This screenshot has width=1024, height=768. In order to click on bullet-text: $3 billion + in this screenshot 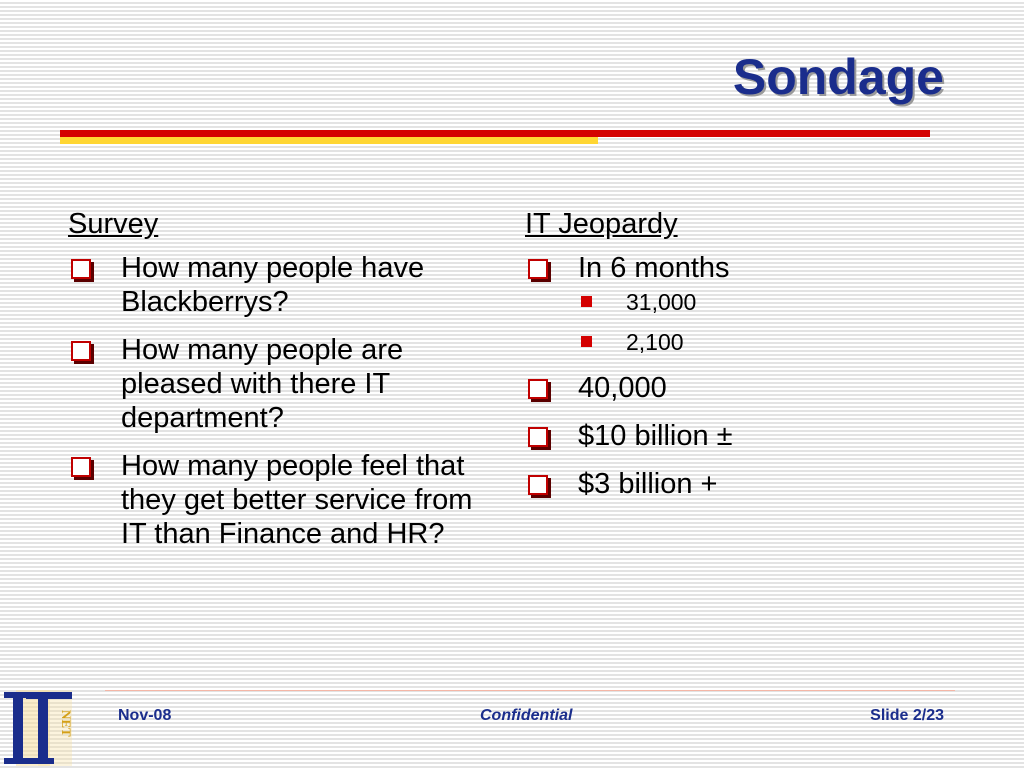, I will do `click(648, 484)`.